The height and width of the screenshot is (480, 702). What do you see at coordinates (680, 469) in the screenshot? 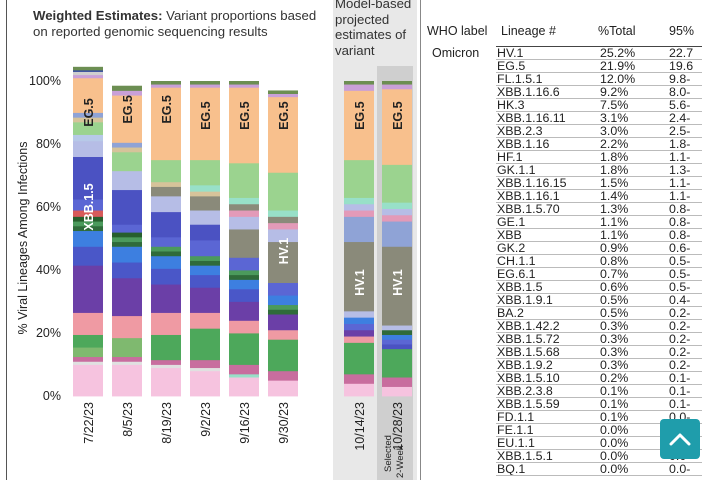
I see `ci-cell: 0.0-` at bounding box center [680, 469].